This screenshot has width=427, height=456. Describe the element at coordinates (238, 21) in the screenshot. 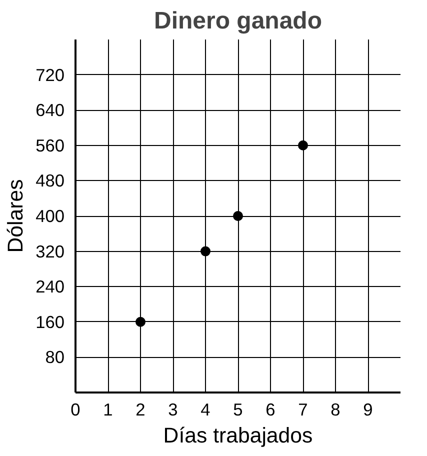

I see `chart-title: Dinero ganado` at that location.